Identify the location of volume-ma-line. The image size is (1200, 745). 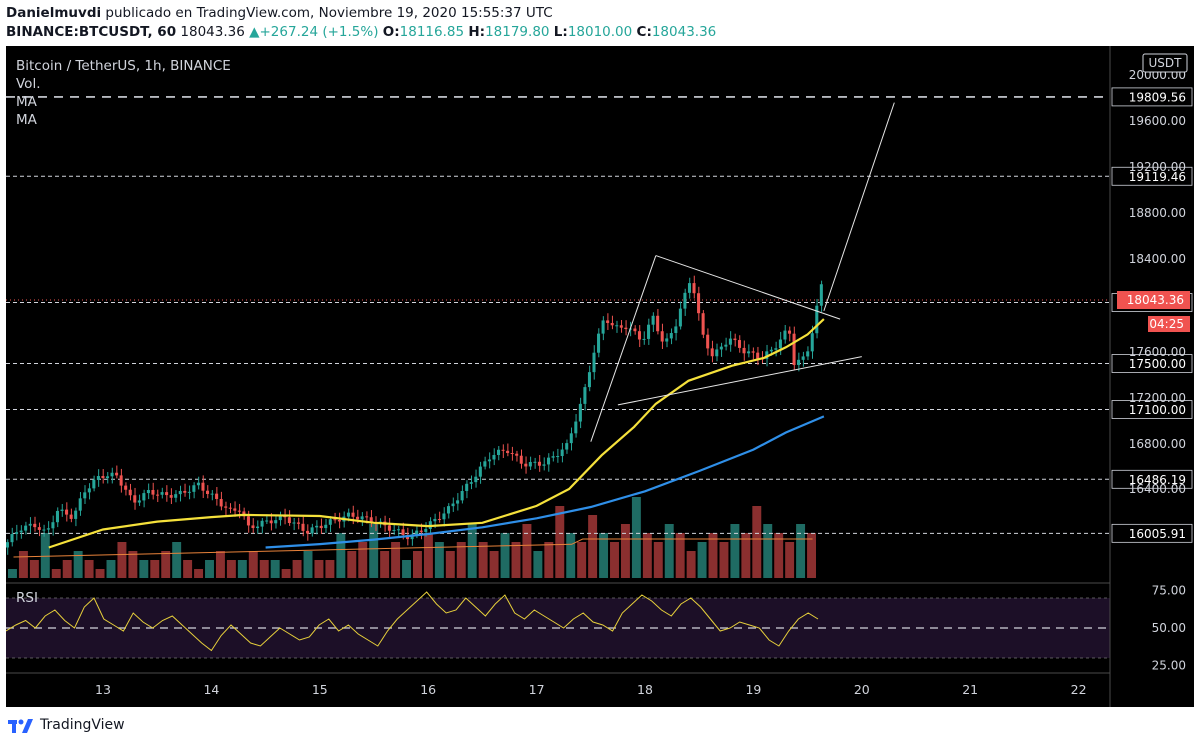
(413, 548).